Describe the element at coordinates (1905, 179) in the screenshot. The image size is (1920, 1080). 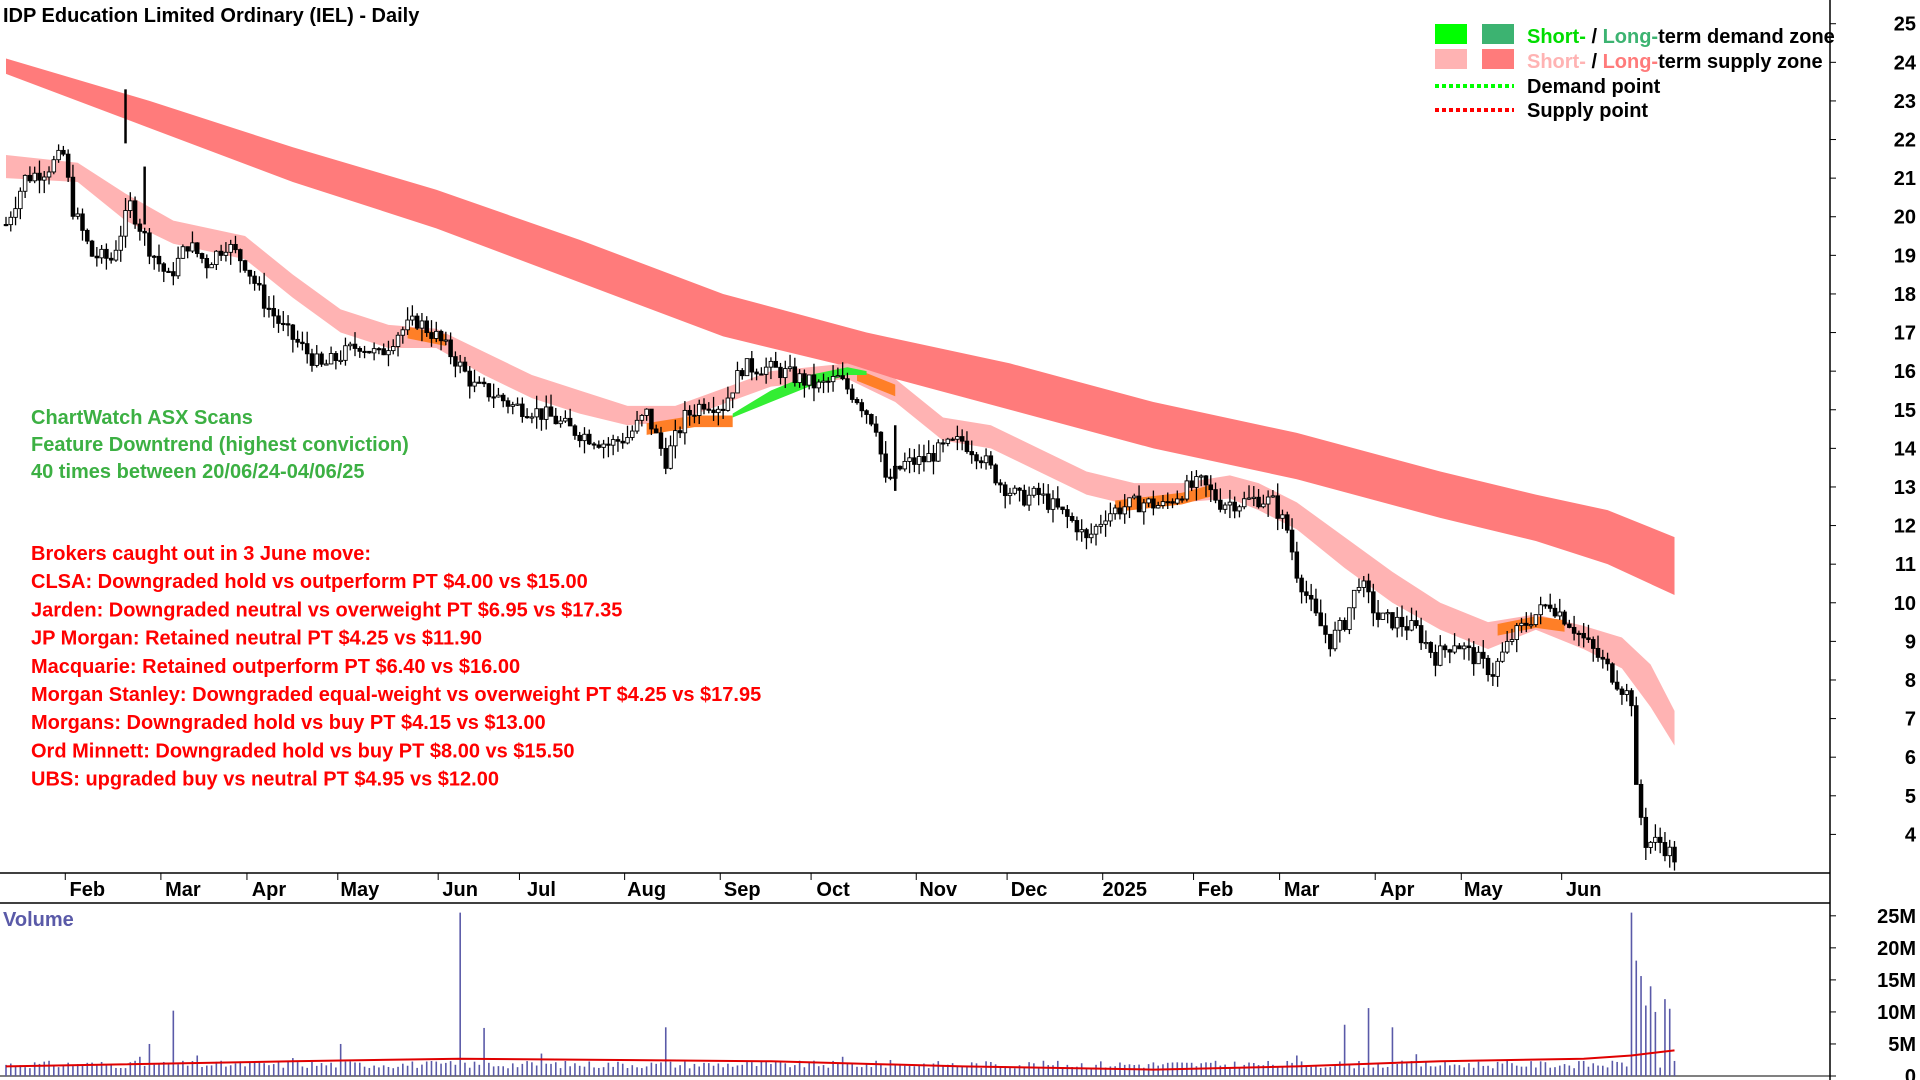
I see `price-tick-label: 21` at that location.